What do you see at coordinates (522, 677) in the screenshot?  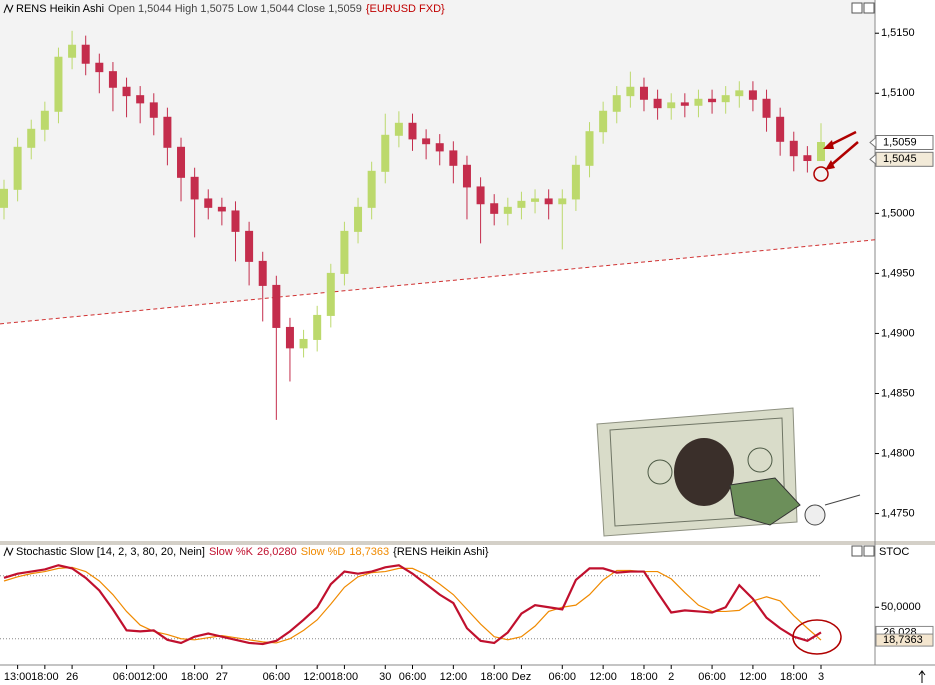 I see `x-tick-label: Dez` at bounding box center [522, 677].